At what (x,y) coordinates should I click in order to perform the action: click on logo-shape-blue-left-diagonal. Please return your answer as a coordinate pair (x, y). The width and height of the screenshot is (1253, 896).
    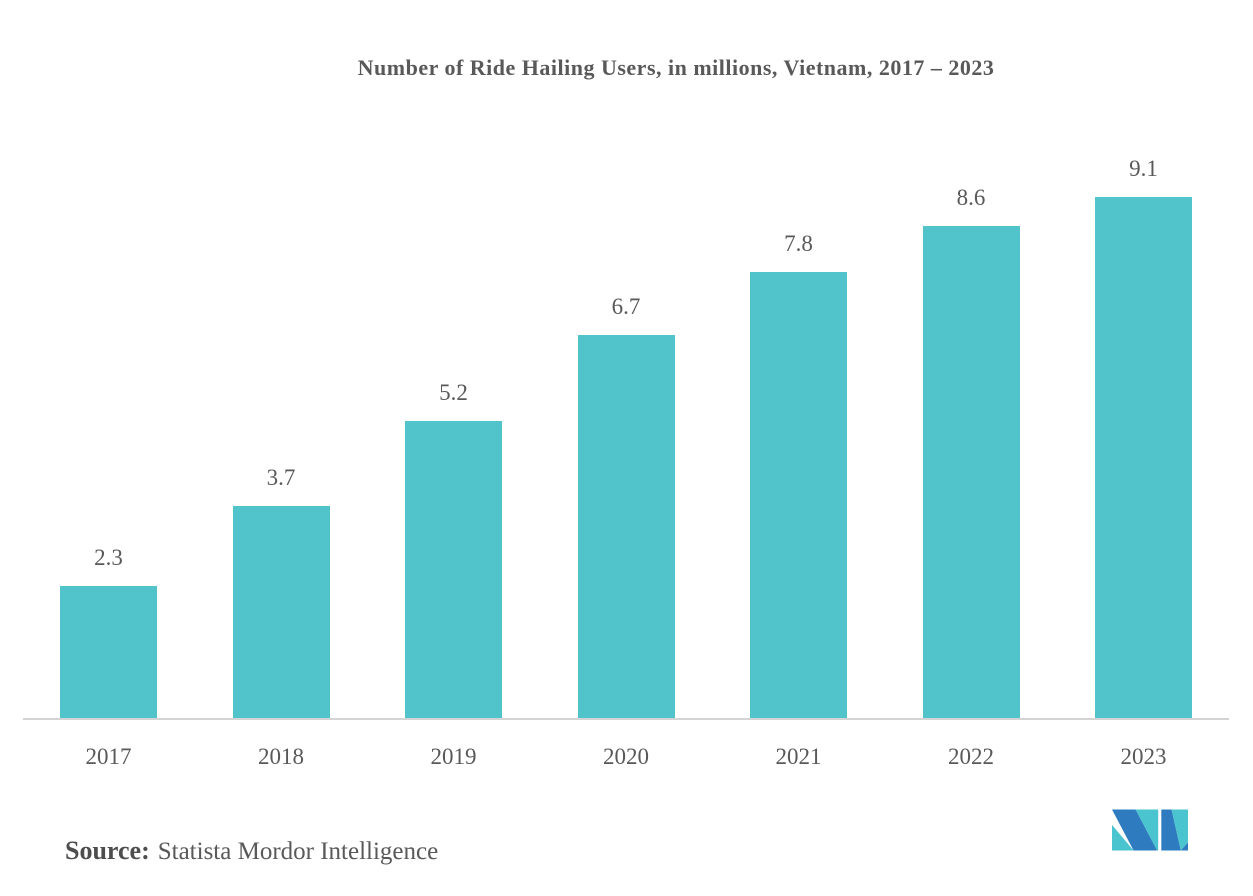
    Looking at the image, I should click on (1135, 830).